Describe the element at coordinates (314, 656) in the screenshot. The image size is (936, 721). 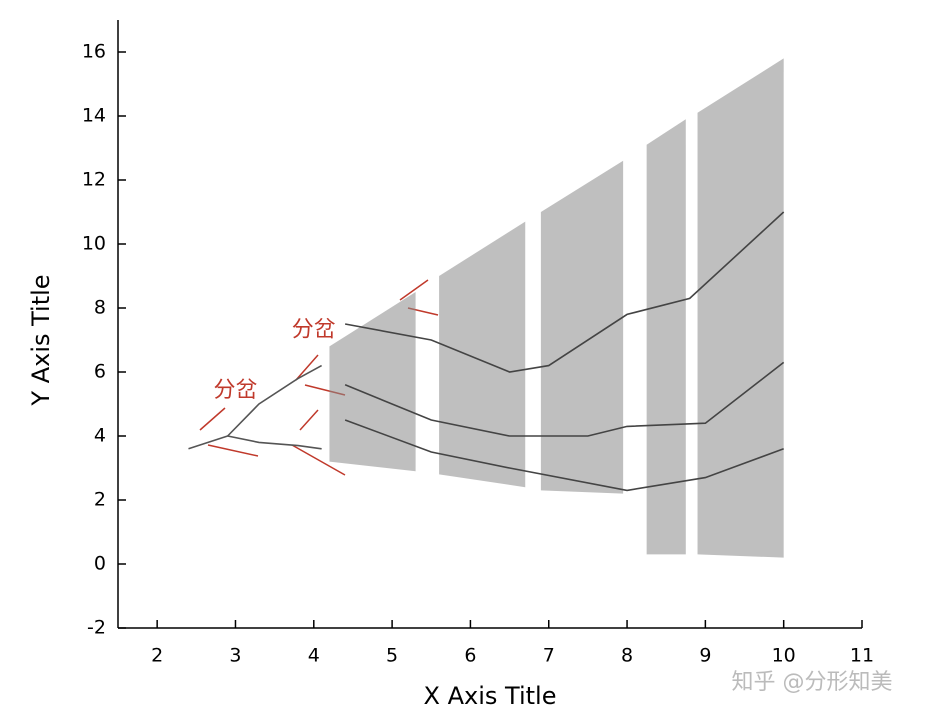
I see `x-tick-label: 4` at that location.